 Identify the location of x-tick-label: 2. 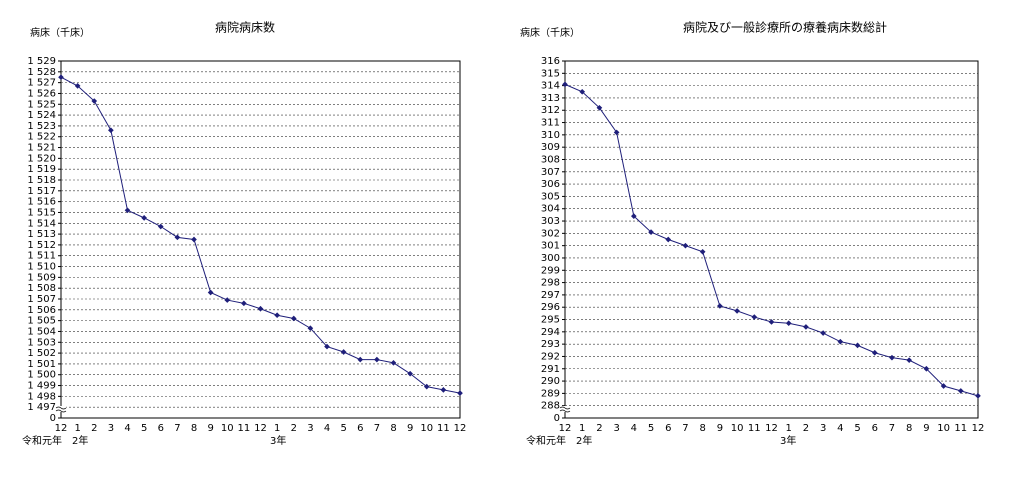
(806, 428).